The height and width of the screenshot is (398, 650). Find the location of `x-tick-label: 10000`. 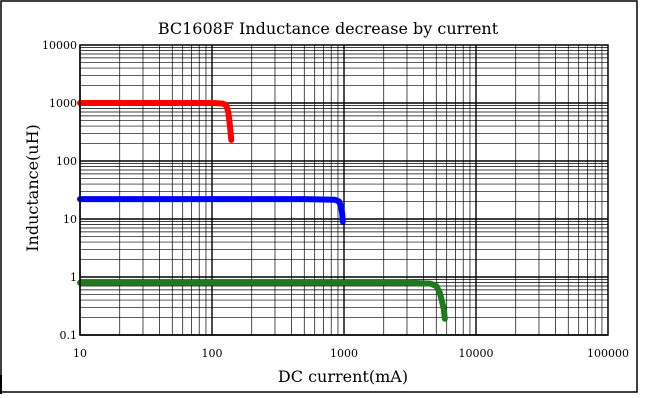

x-tick-label: 10000 is located at coordinates (476, 353).